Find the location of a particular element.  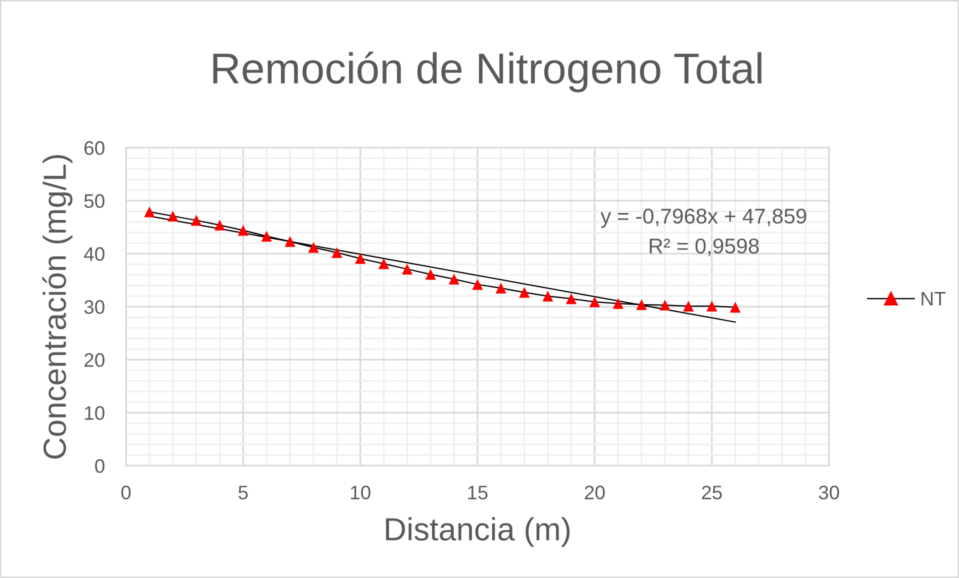

x-tick-label: 5 is located at coordinates (243, 493).